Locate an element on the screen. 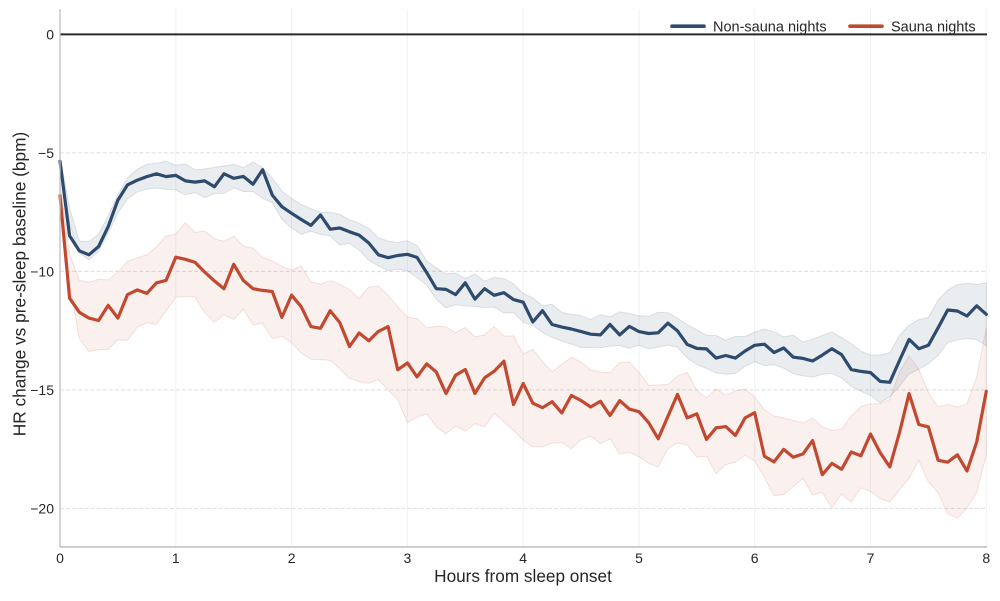  svg-text: −10 is located at coordinates (42, 271).